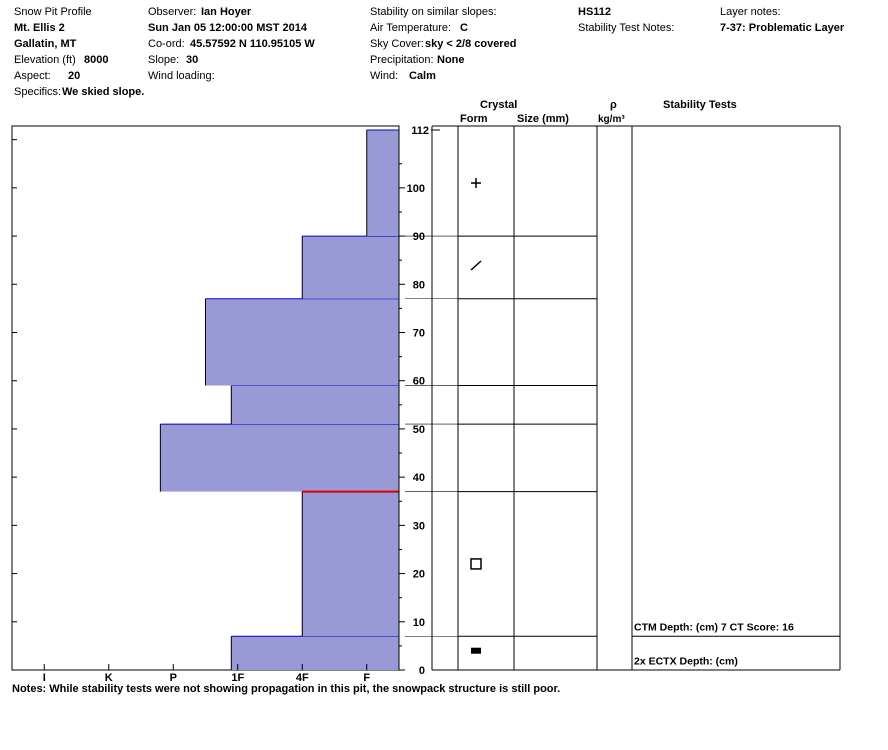 The width and height of the screenshot is (888, 750). I want to click on wind-label: Wind:, so click(384, 76).